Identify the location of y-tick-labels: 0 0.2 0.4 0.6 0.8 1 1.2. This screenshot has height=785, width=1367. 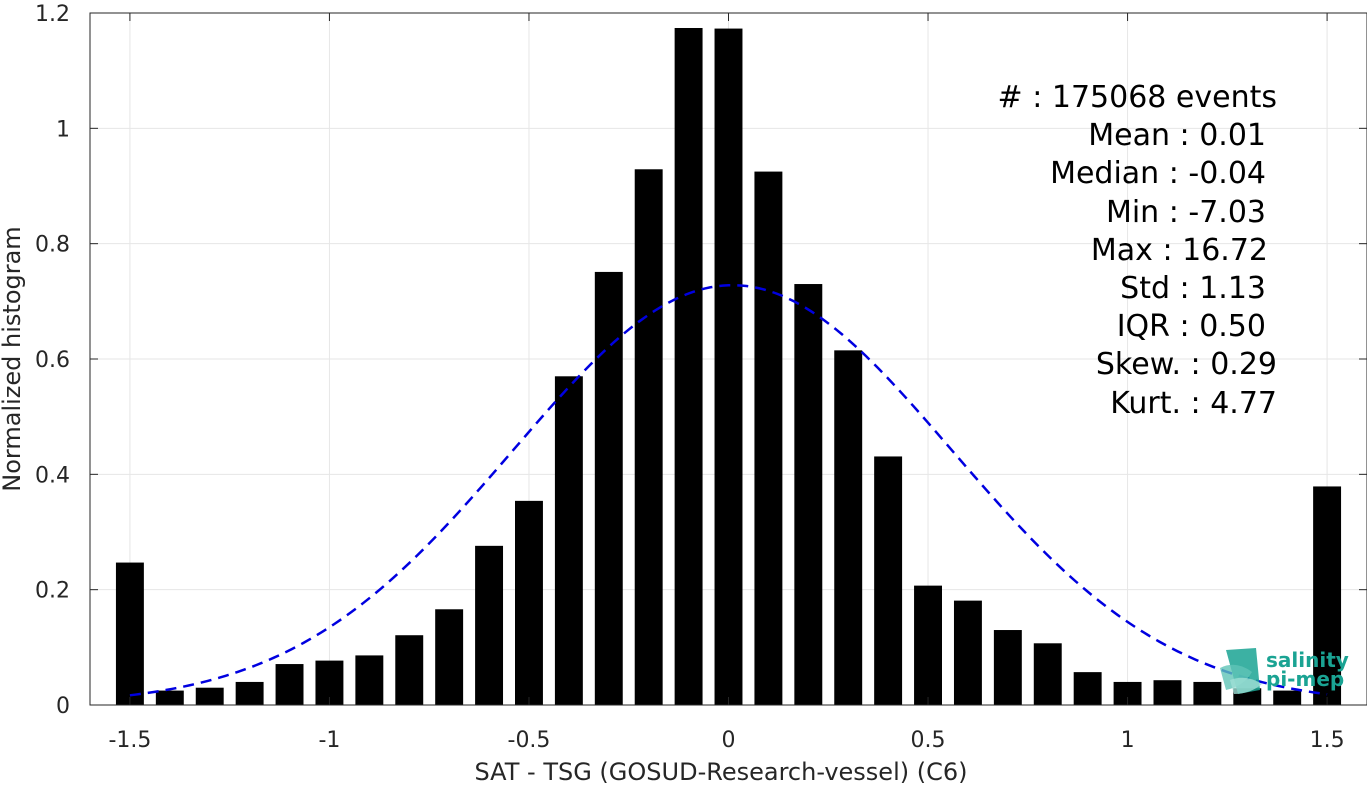
(52, 360).